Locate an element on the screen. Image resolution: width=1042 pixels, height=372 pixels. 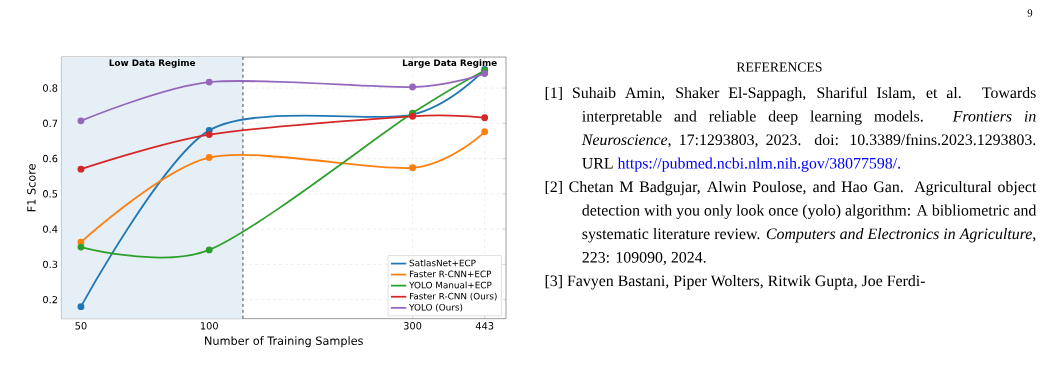
text: [3] Favyen Bastani, Piper Wolters, Ritwik Gupta, Joe Ferdi- is located at coordinates (735, 282).